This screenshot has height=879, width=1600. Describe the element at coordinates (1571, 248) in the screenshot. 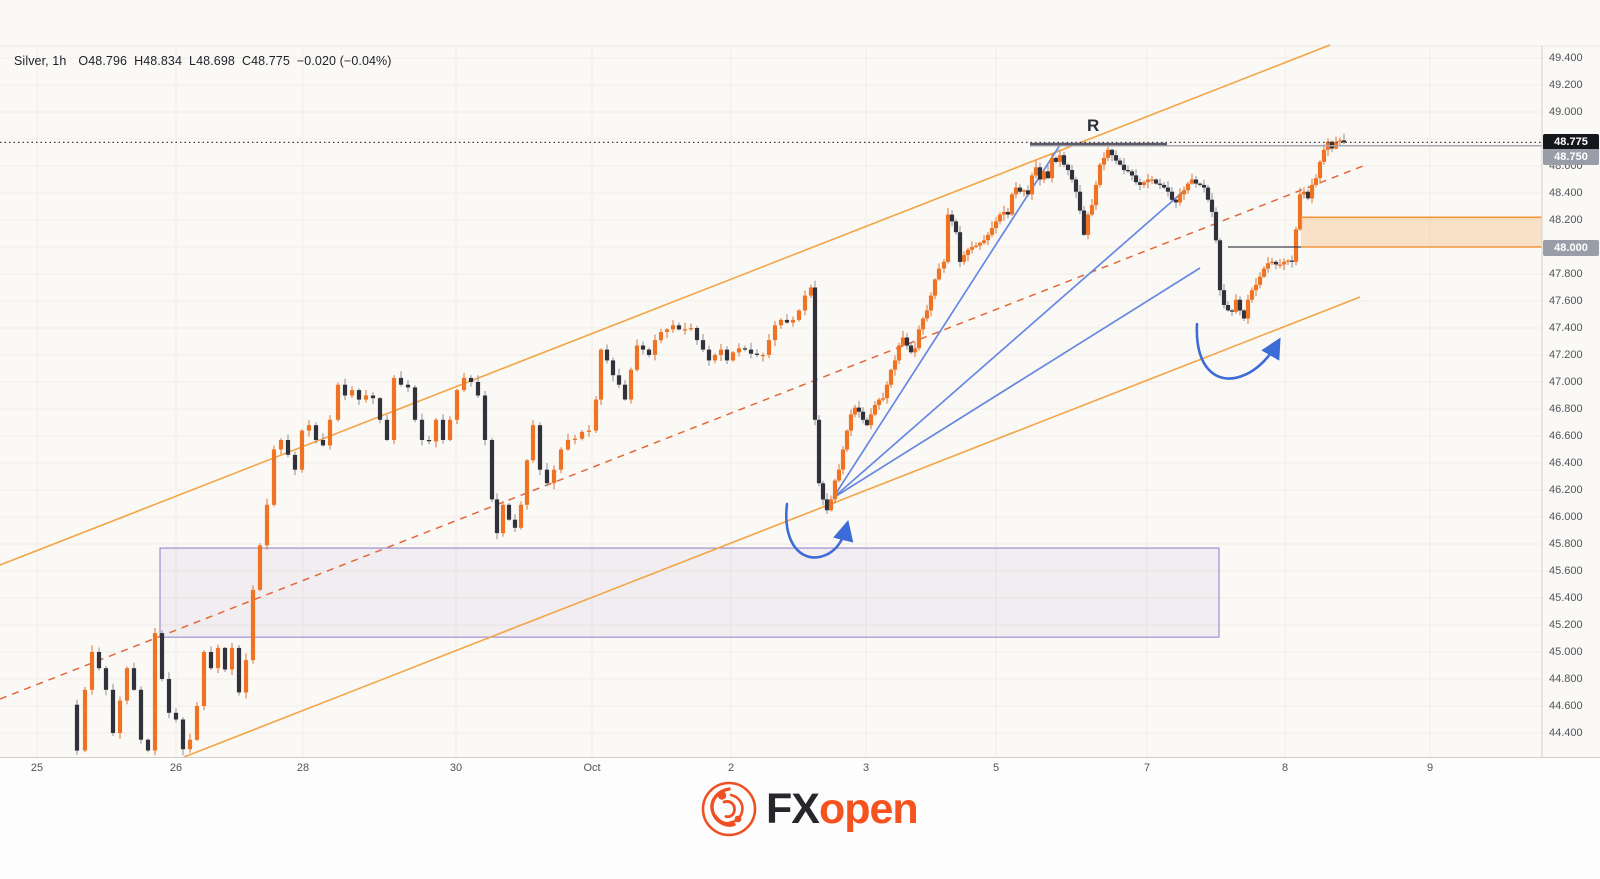

I see `price-badge-48.000: 48.000` at that location.